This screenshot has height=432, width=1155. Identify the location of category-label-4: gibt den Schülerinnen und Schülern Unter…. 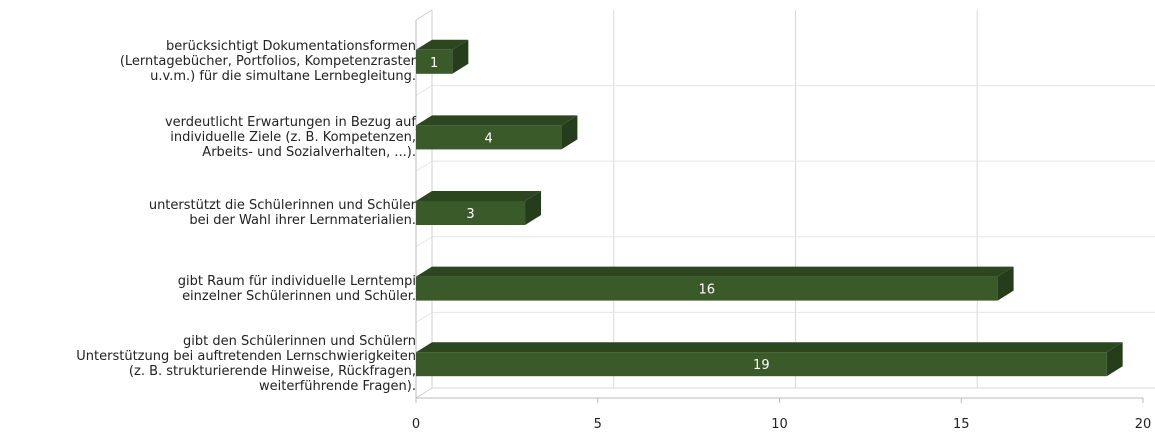
(246, 364).